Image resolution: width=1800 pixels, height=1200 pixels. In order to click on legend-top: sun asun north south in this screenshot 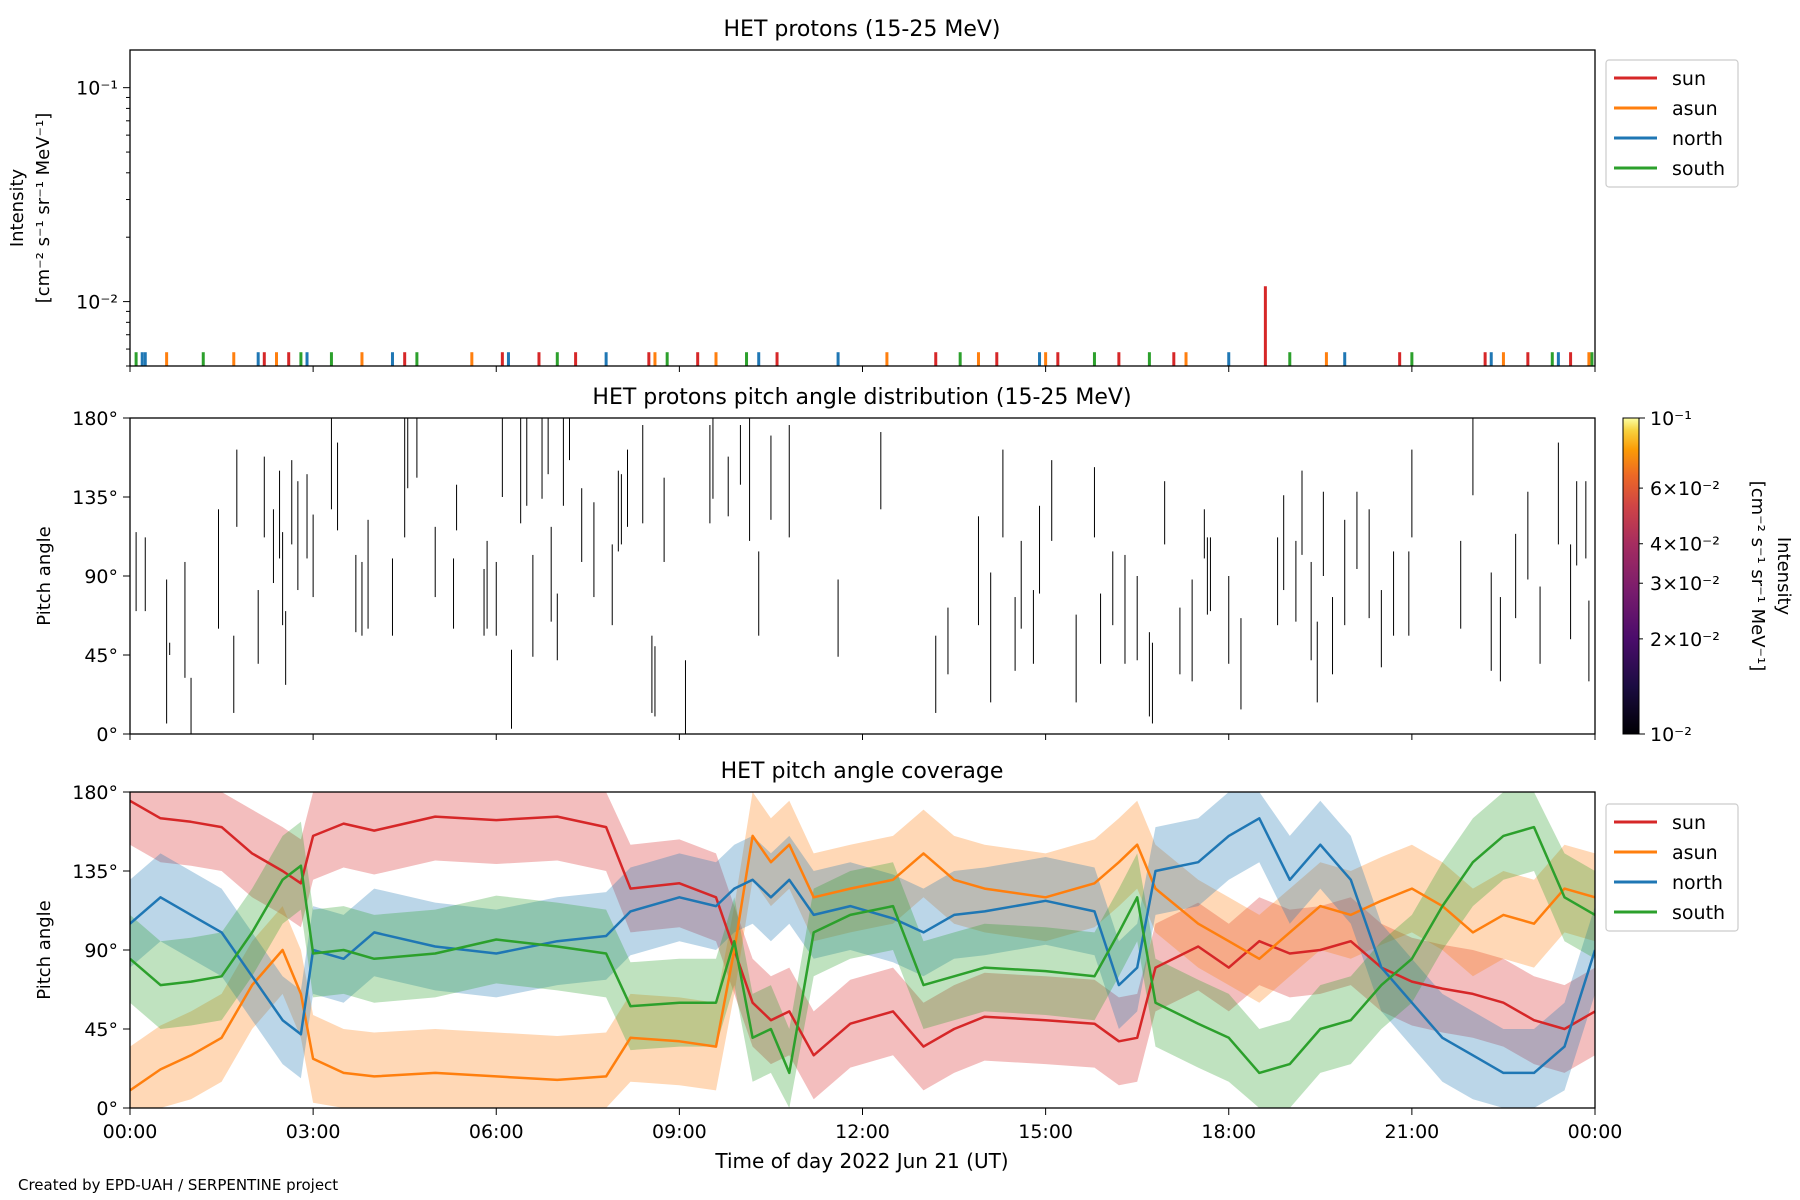, I will do `click(1672, 123)`.